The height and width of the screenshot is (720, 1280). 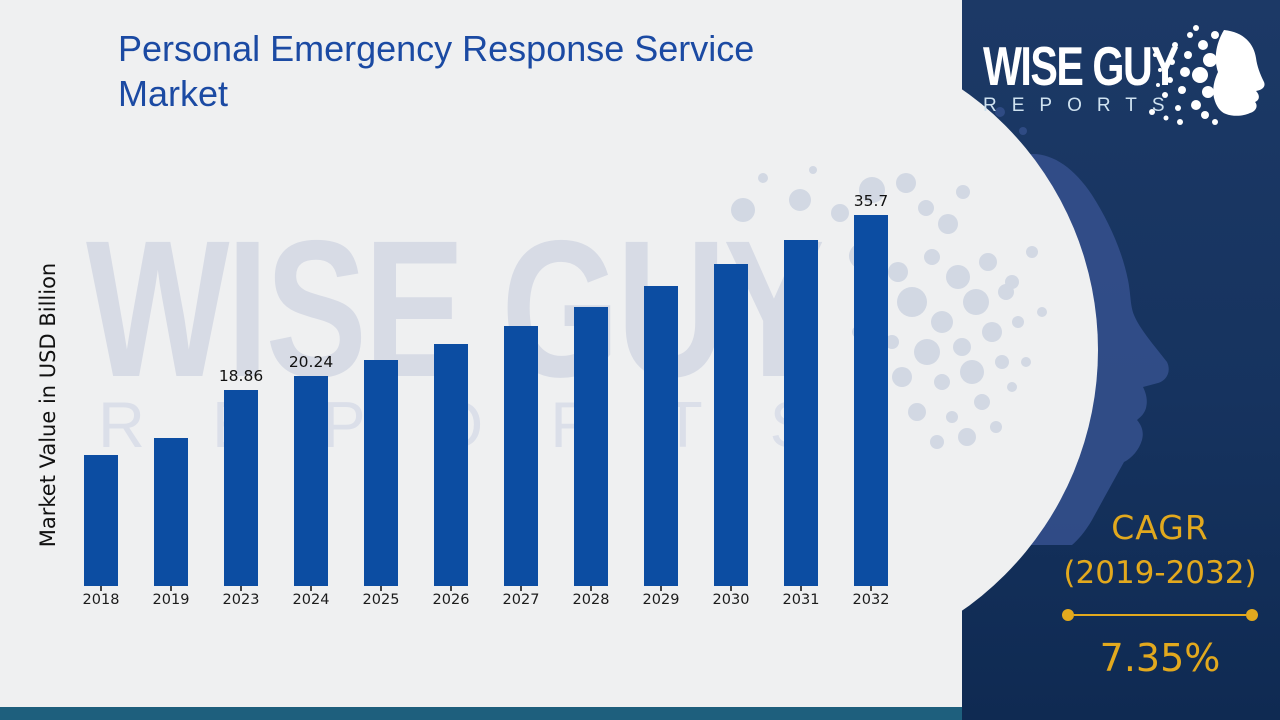 What do you see at coordinates (481, 713) in the screenshot?
I see `teal-footer-bar` at bounding box center [481, 713].